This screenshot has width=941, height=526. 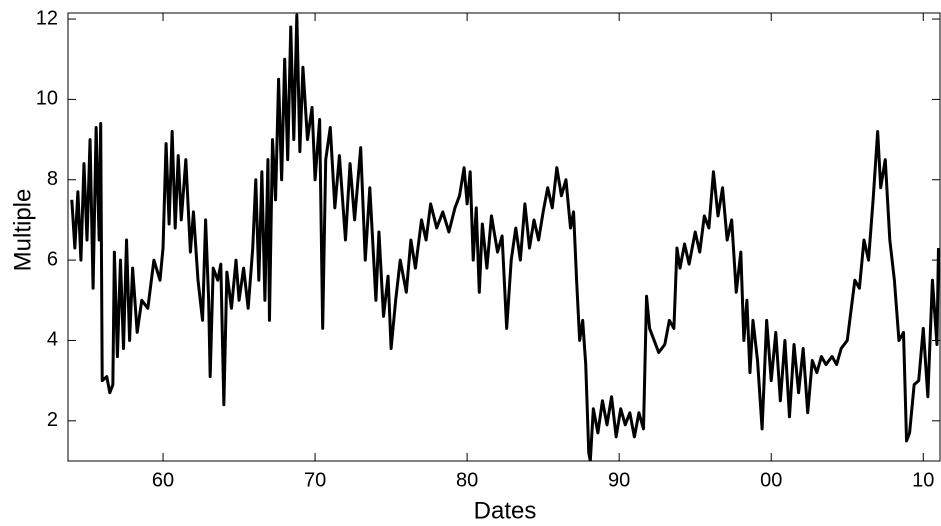 What do you see at coordinates (619, 480) in the screenshot?
I see `x-tick-label: 90` at bounding box center [619, 480].